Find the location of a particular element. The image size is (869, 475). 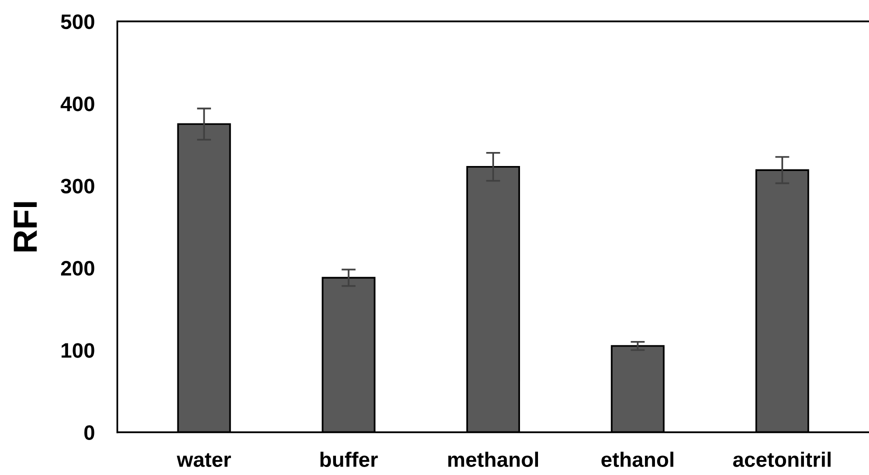

x-tick-label: buffer is located at coordinates (349, 459).